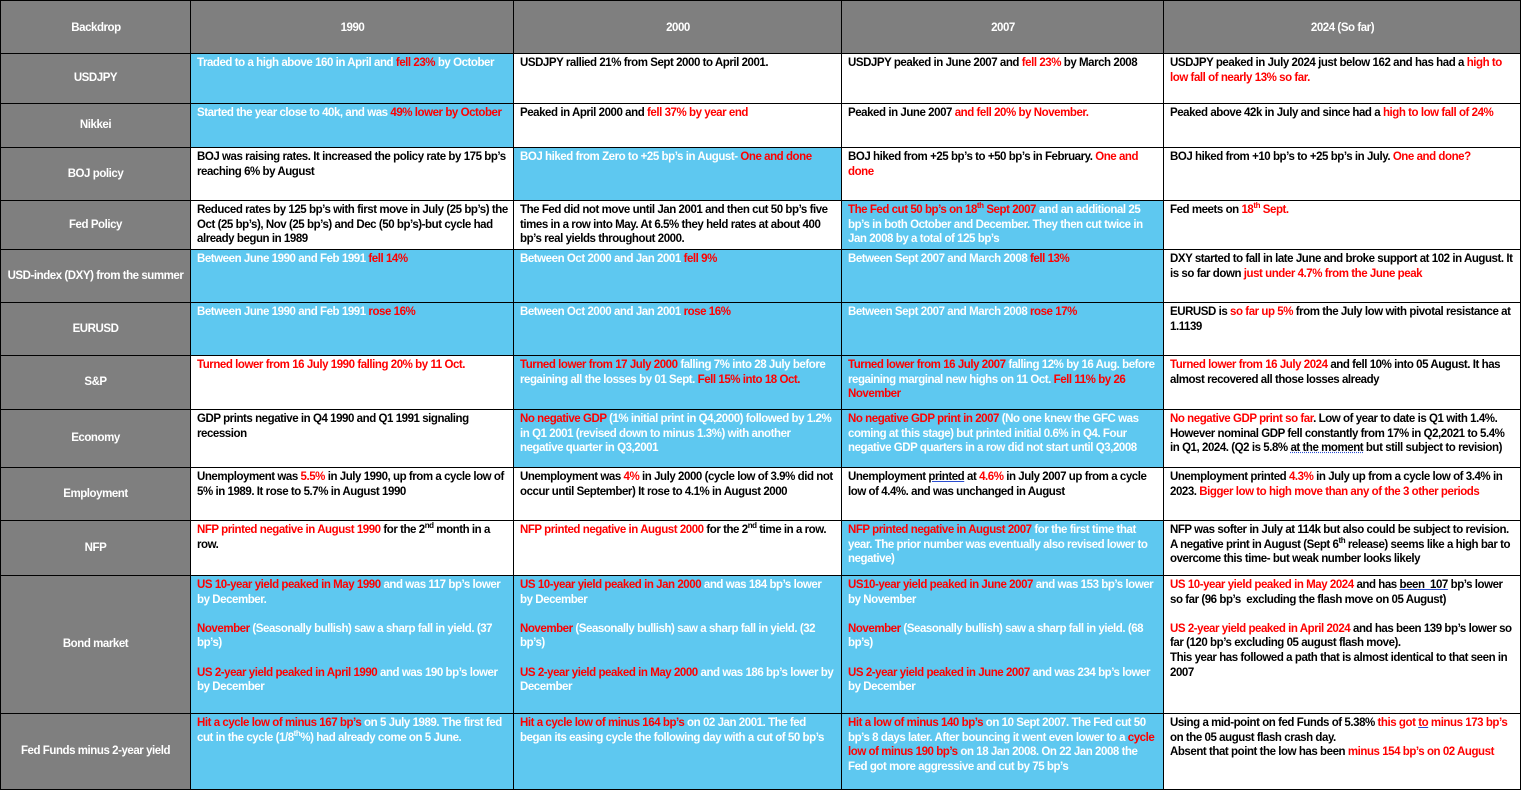 The width and height of the screenshot is (1521, 791). I want to click on cell-text: and has, so click(1376, 585).